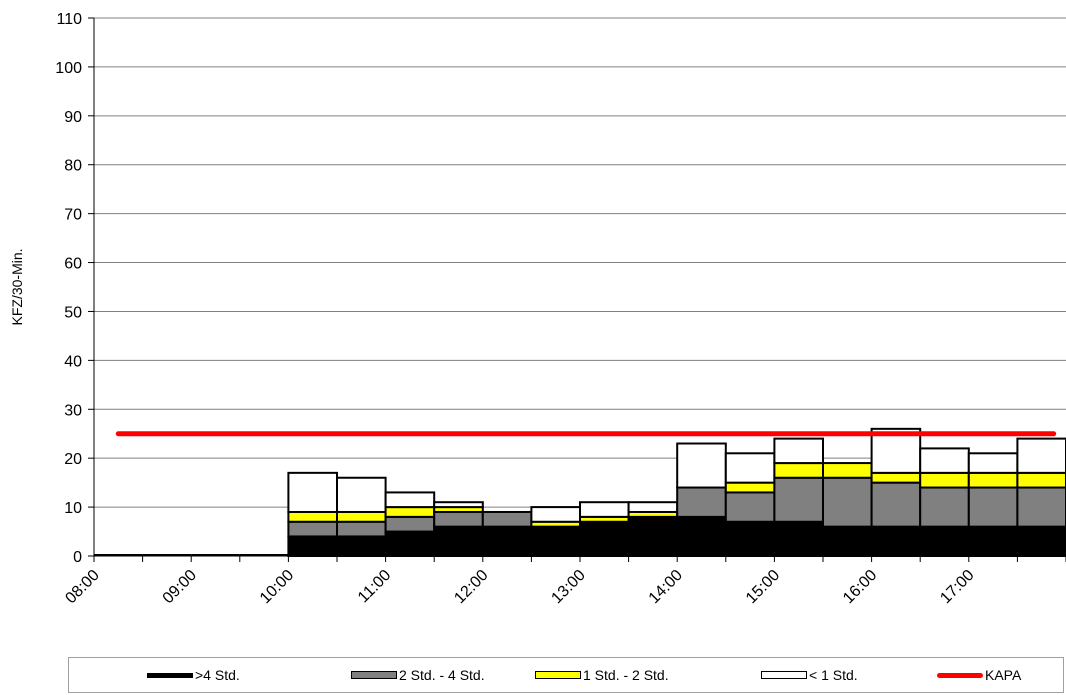  What do you see at coordinates (73, 117) in the screenshot?
I see `y-tick-label: 90` at bounding box center [73, 117].